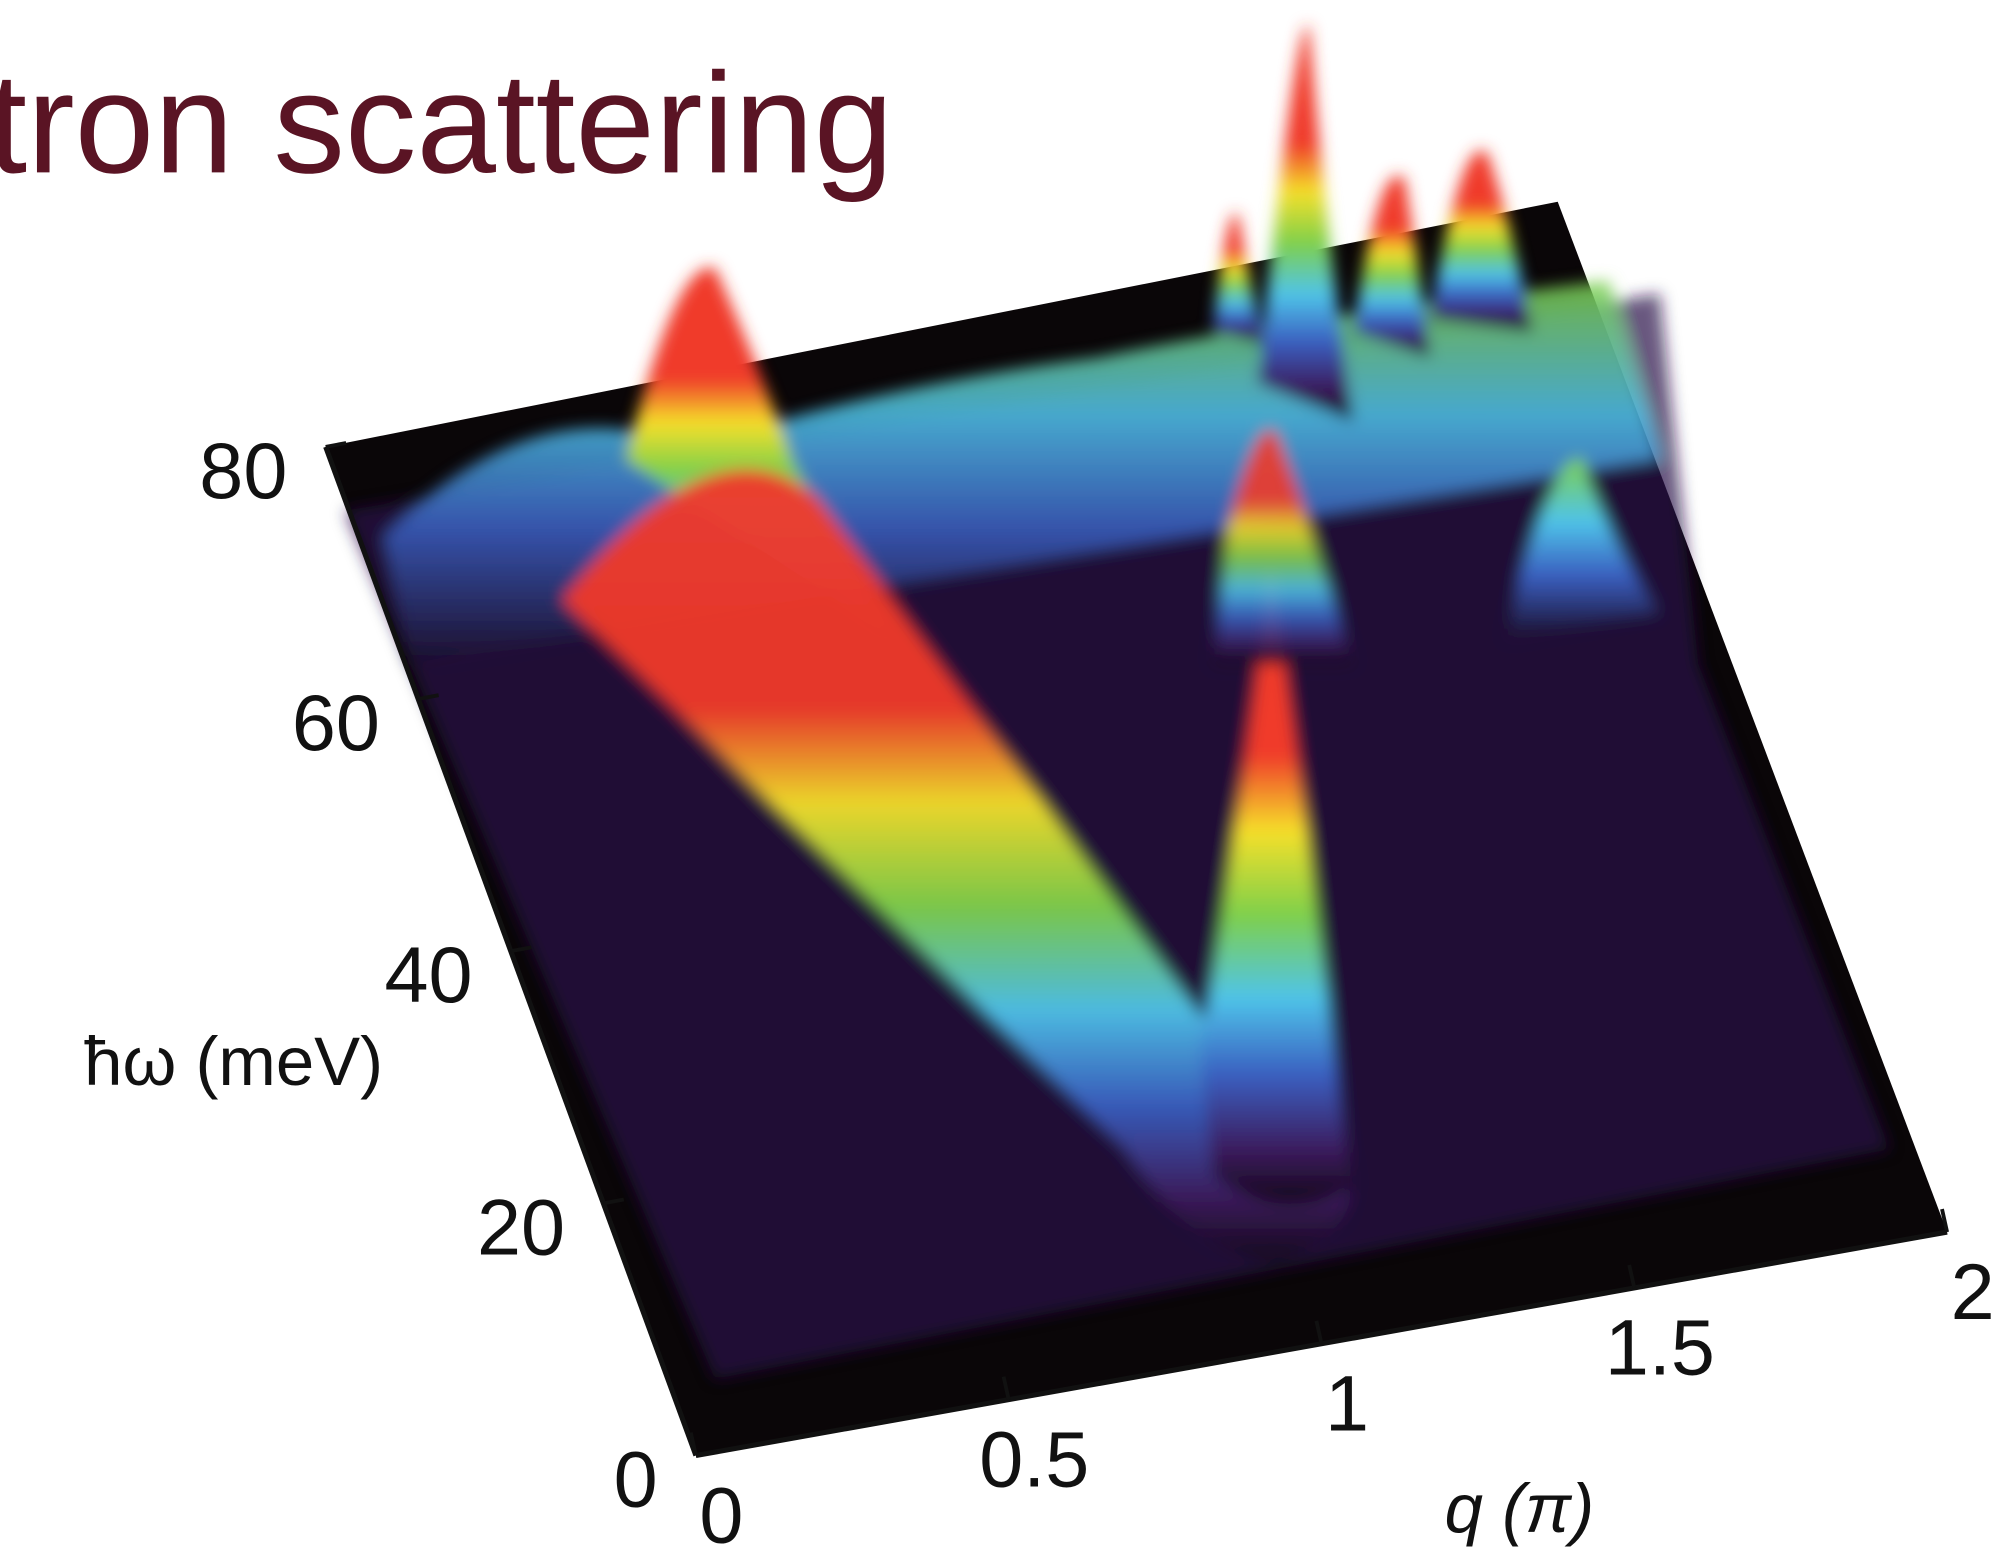 This screenshot has height=1564, width=1997. Describe the element at coordinates (521, 1226) in the screenshot. I see `y-tick-label: 20` at that location.